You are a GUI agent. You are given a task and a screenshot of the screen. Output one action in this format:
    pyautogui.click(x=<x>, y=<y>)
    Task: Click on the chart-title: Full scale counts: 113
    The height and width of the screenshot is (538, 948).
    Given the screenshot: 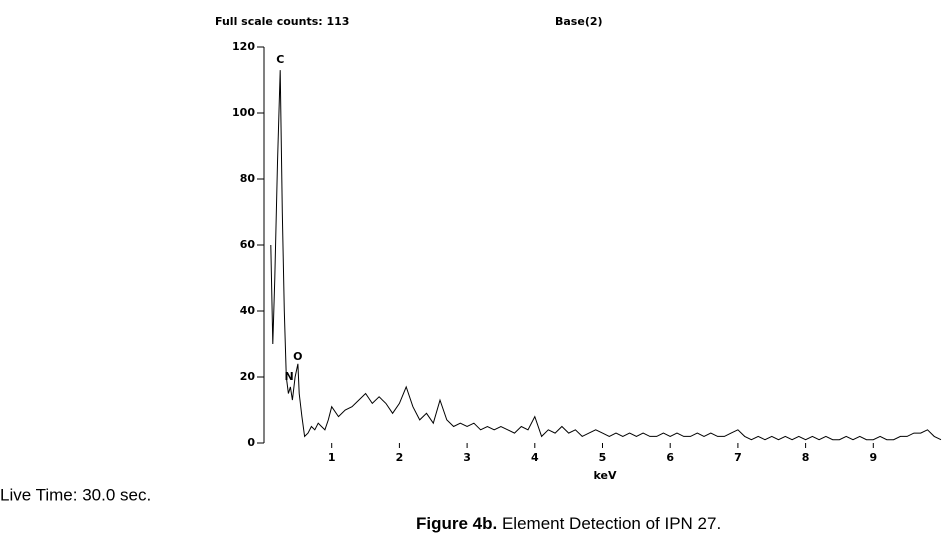 What is the action you would take?
    pyautogui.click(x=282, y=21)
    